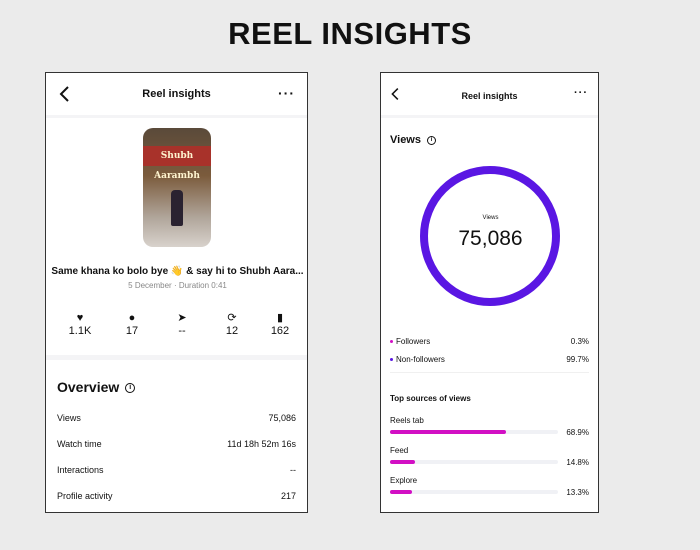 The height and width of the screenshot is (550, 700). Describe the element at coordinates (176, 418) in the screenshot. I see `overview-row: Views 75,086` at that location.